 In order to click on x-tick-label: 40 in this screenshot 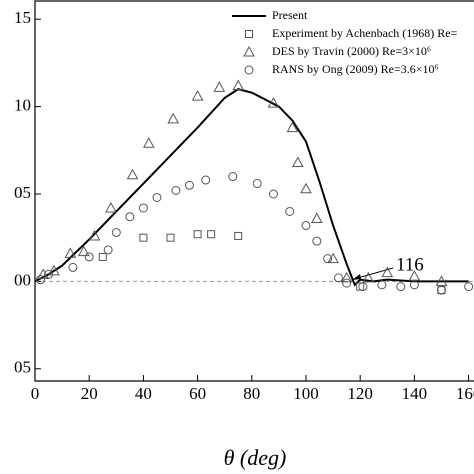, I will do `click(143, 393)`.